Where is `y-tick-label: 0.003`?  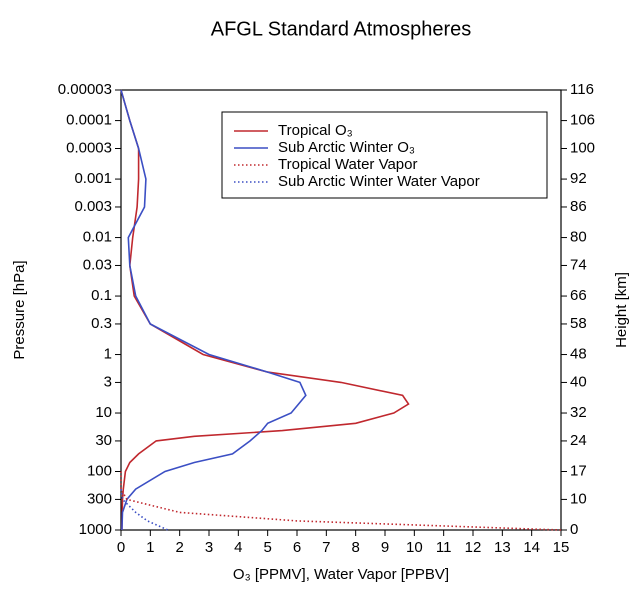 y-tick-label: 0.003 is located at coordinates (93, 206).